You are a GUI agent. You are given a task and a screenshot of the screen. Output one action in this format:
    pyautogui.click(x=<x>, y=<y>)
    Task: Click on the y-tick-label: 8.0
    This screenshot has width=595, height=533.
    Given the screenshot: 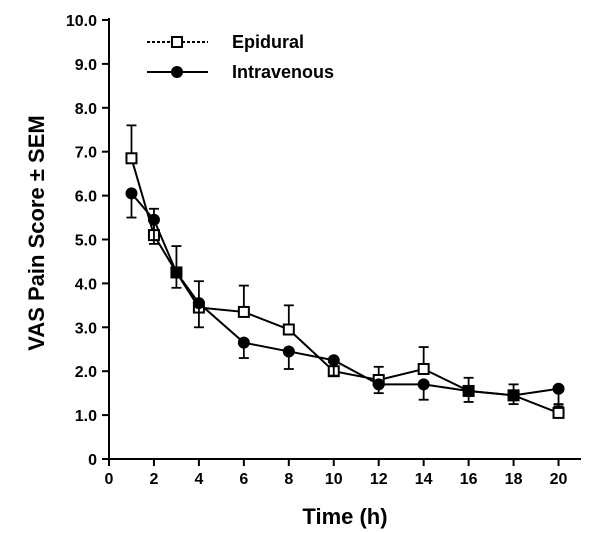 What is the action you would take?
    pyautogui.click(x=86, y=109)
    